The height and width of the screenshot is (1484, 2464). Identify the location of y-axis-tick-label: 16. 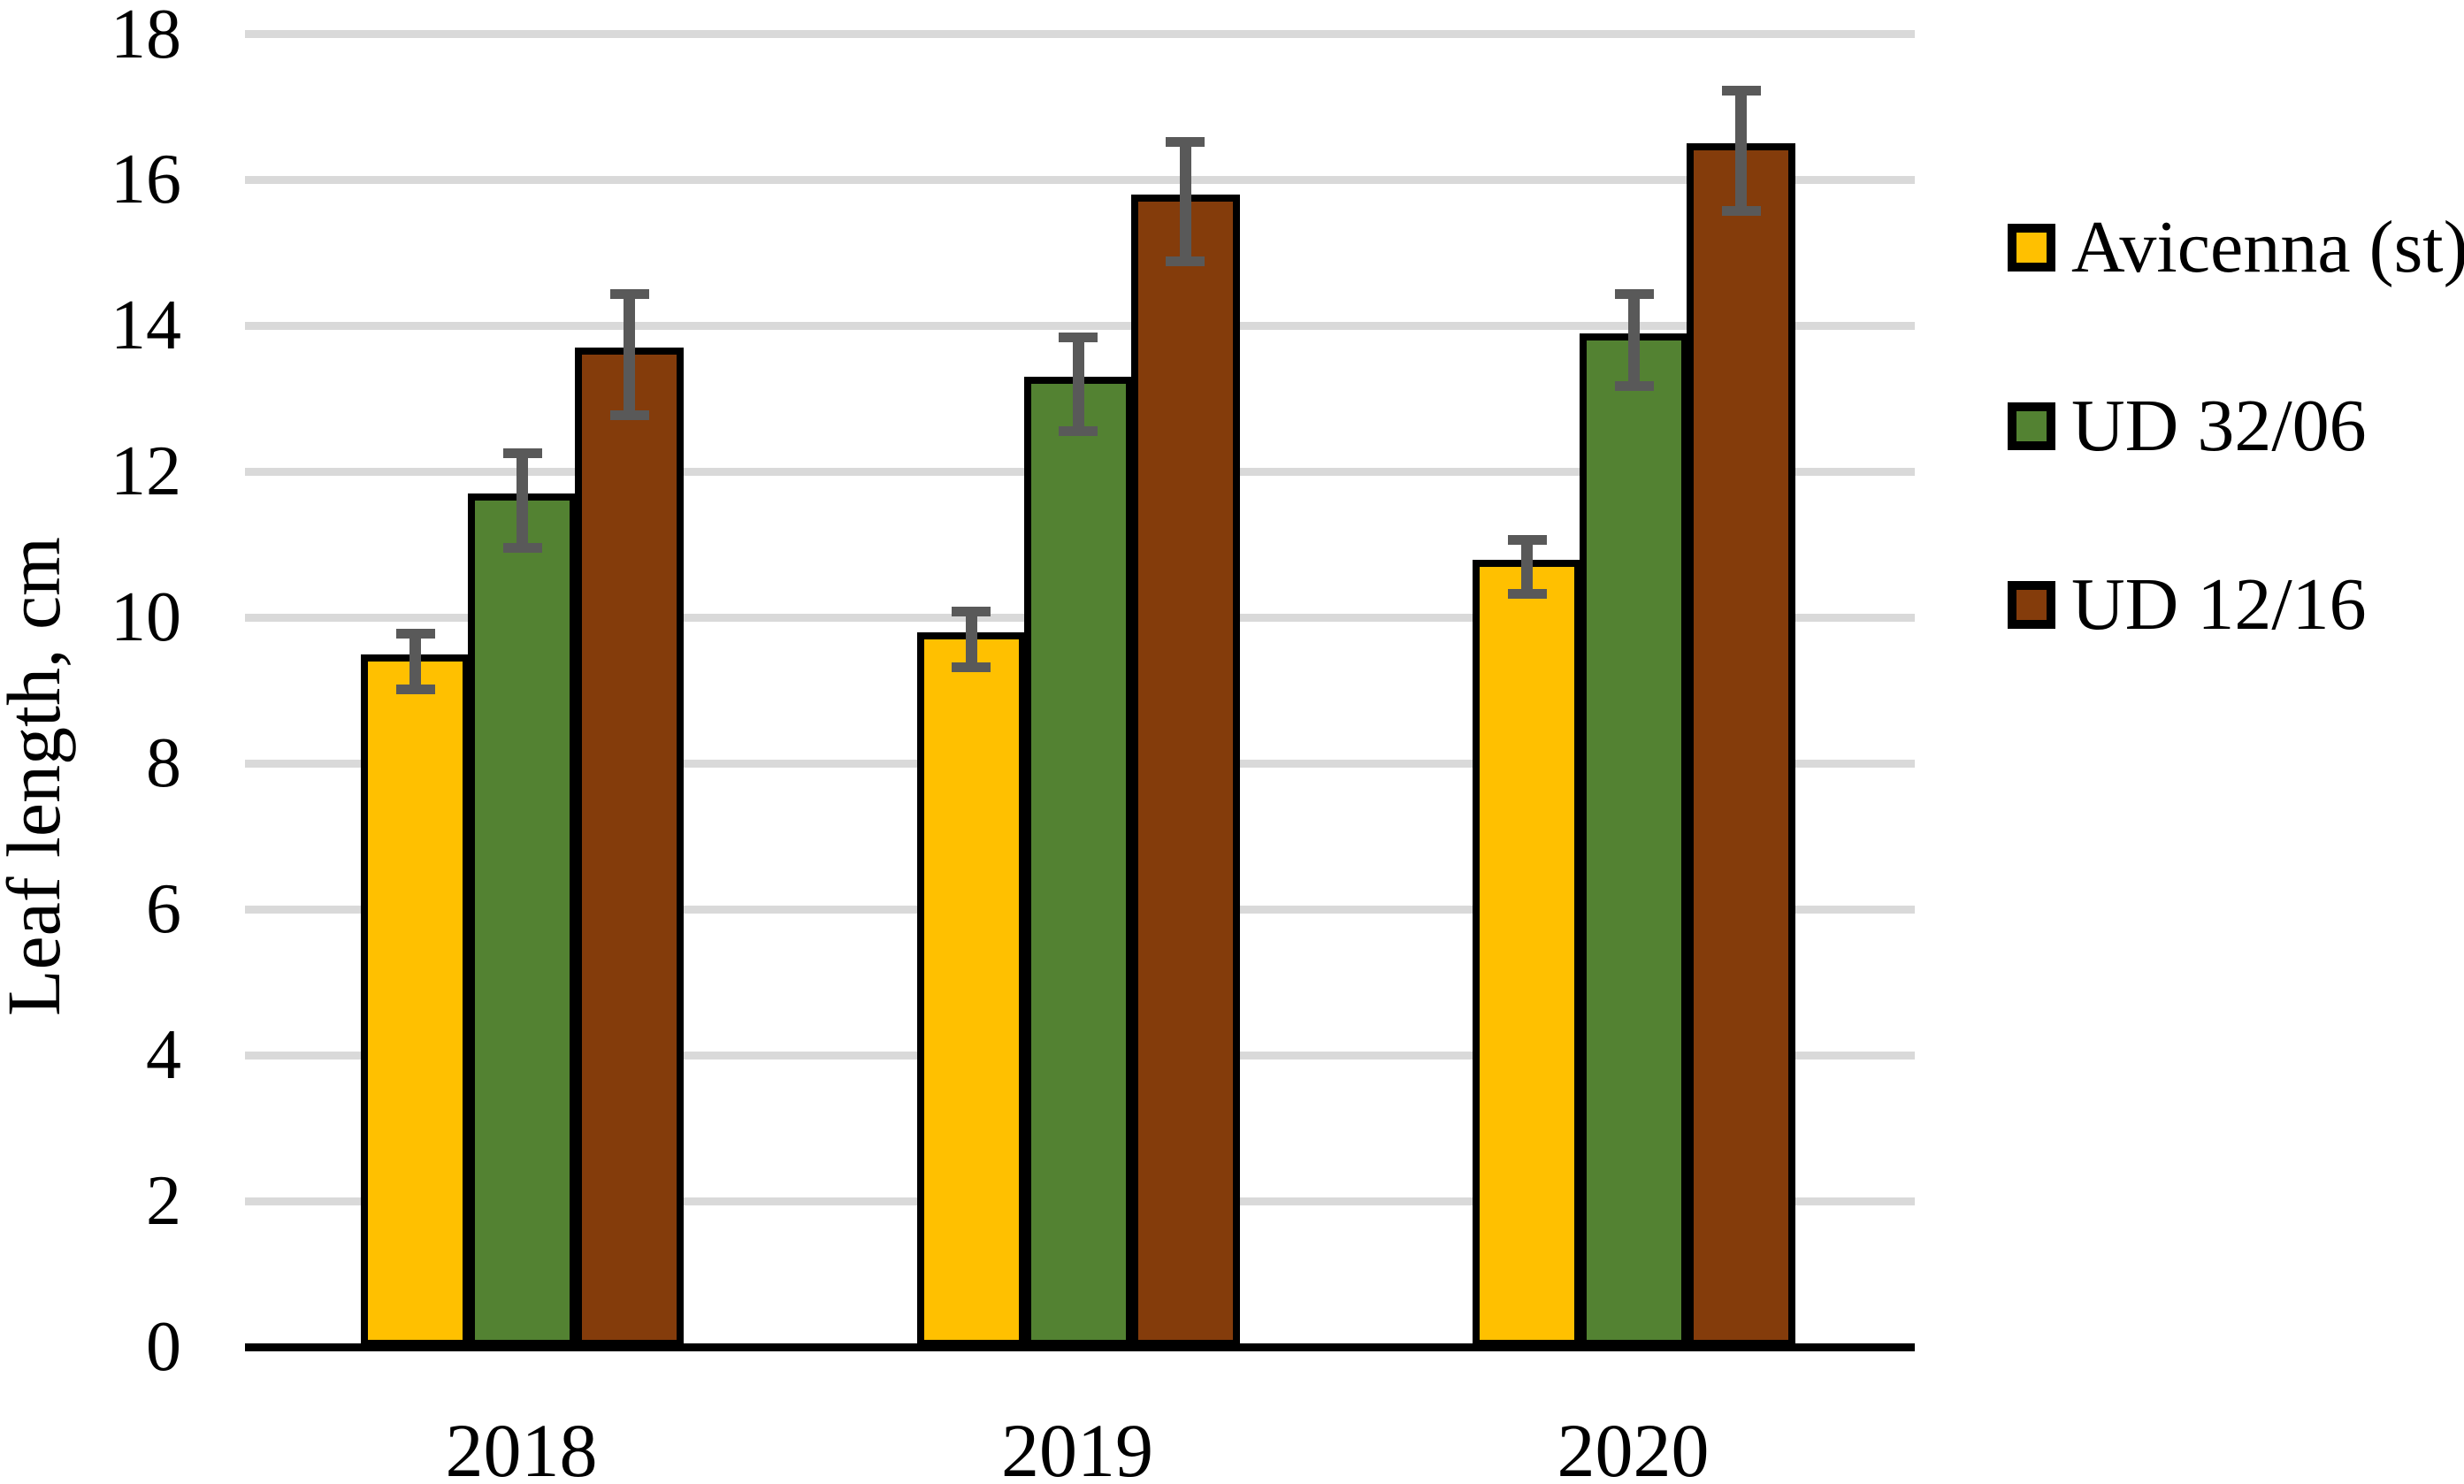
(146, 180).